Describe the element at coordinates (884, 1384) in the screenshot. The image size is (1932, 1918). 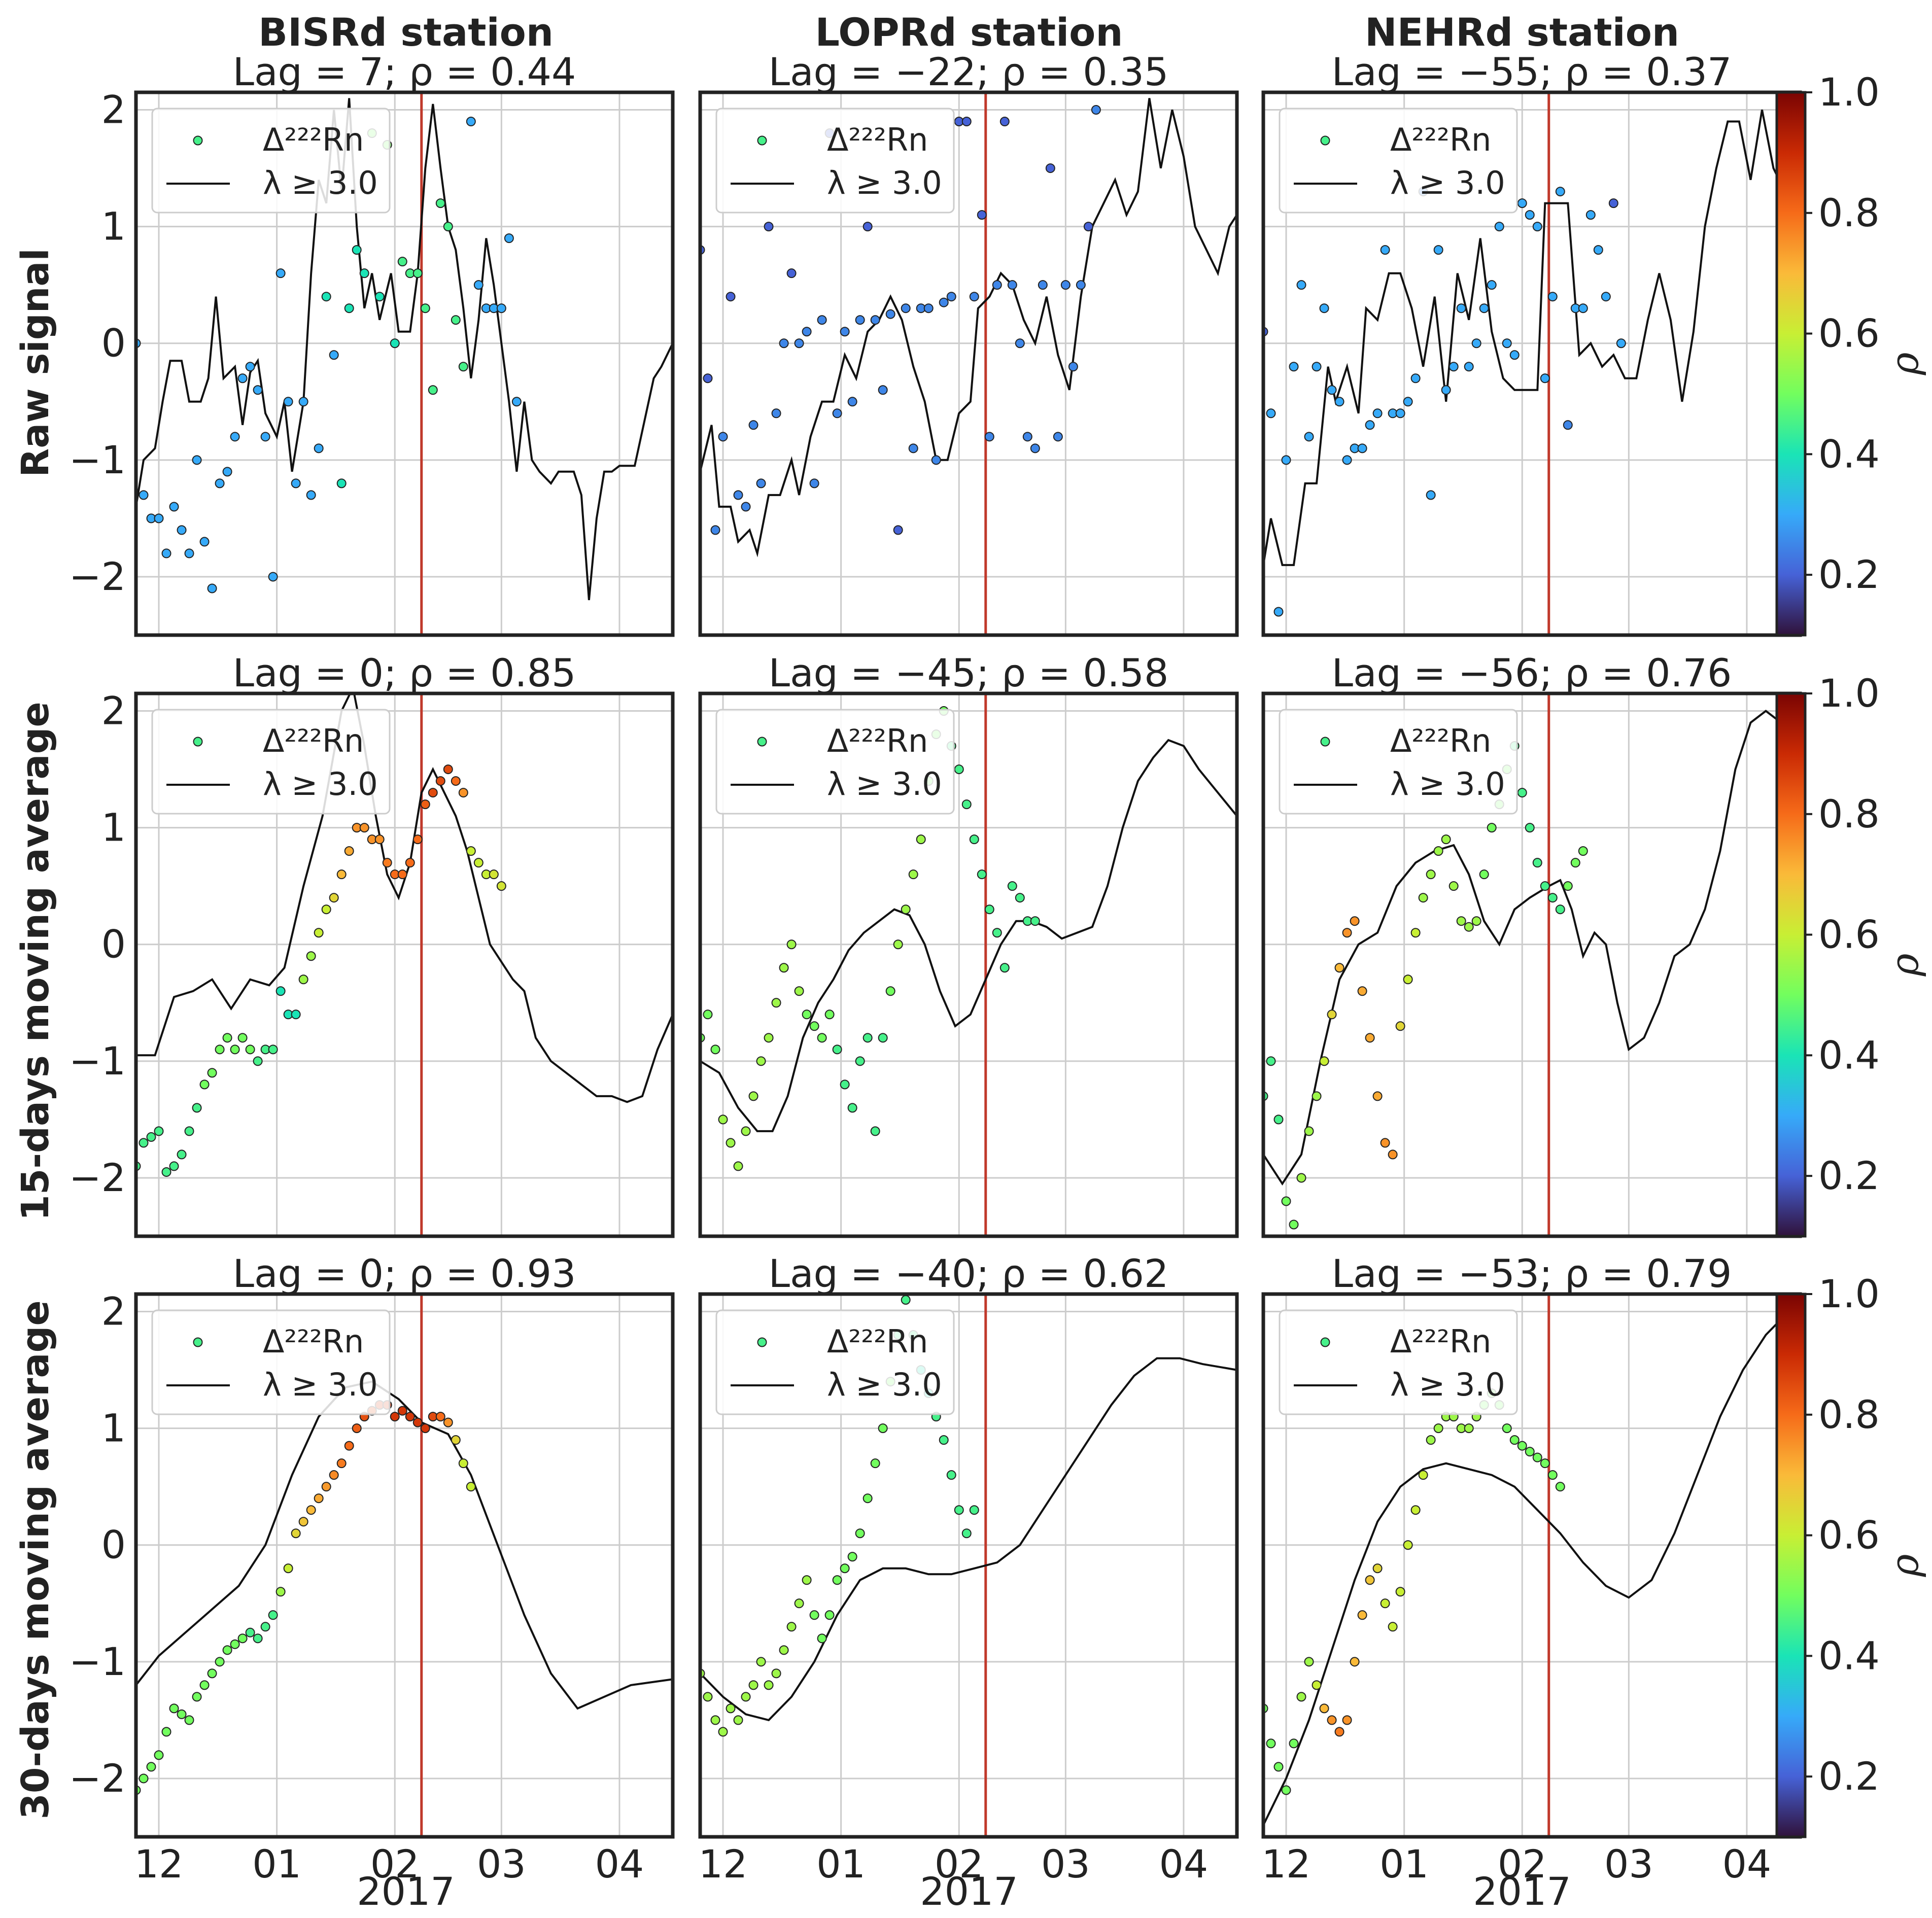
I see `legend-line-label: λ ≥ 3.0` at that location.